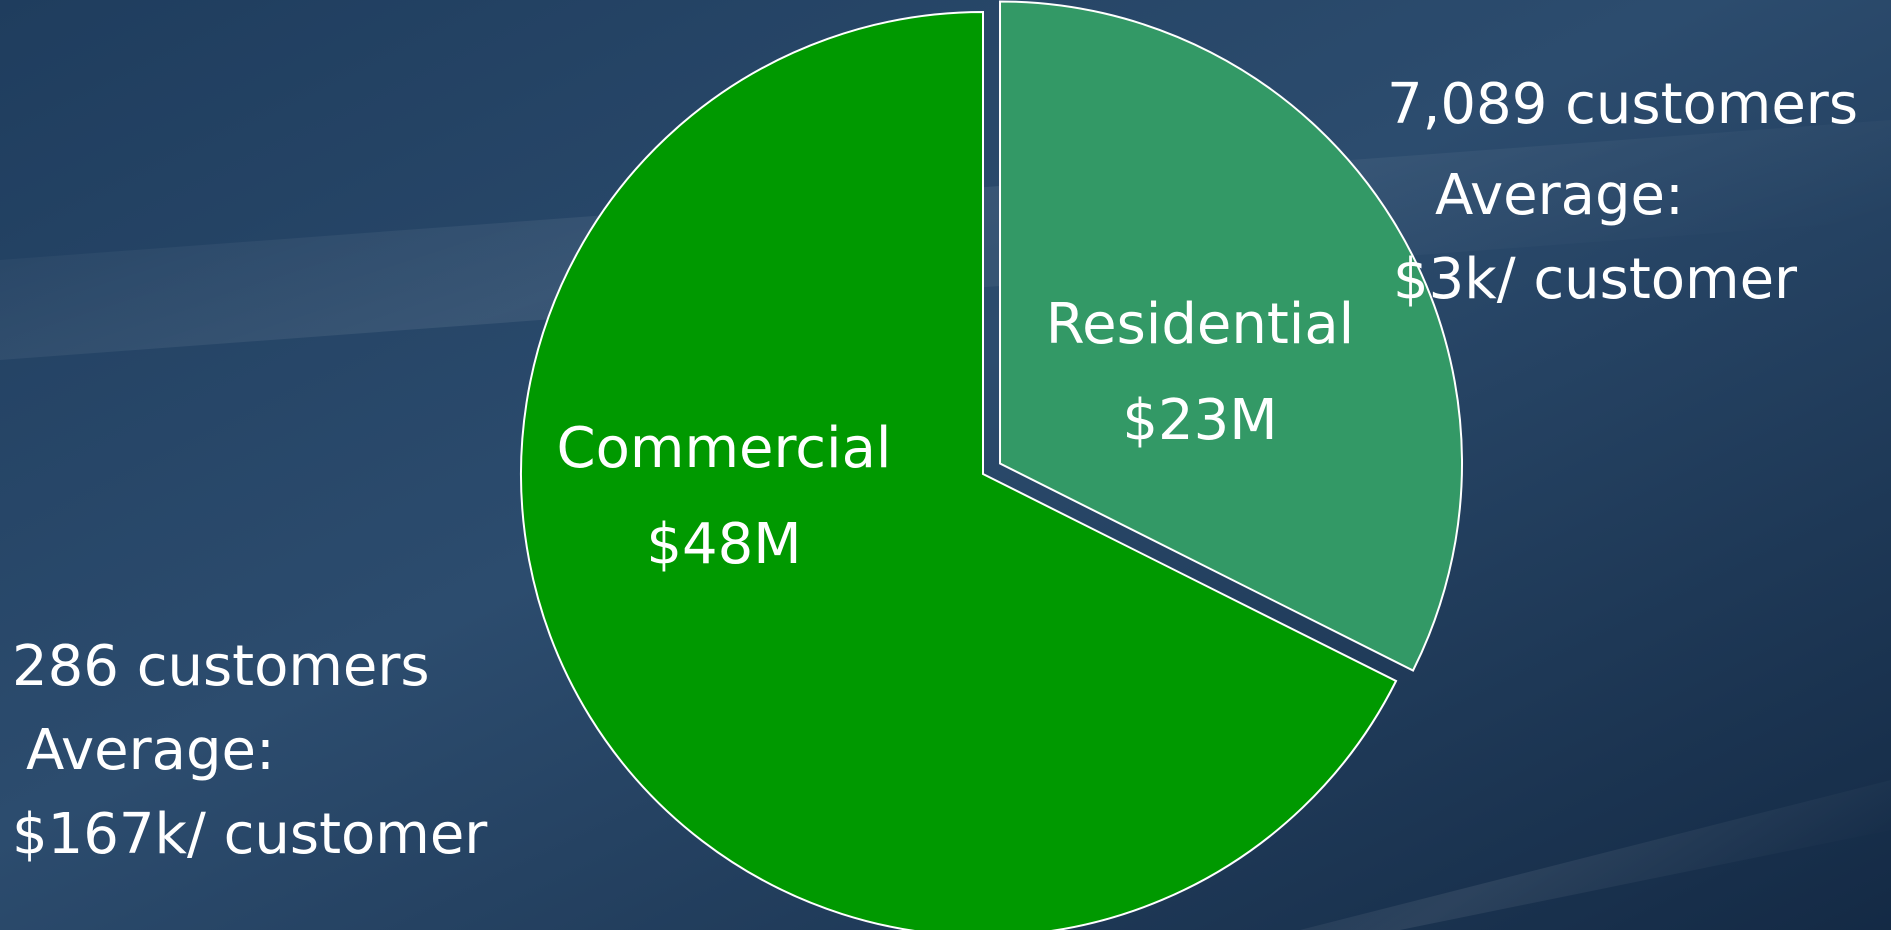 This screenshot has height=930, width=1891. What do you see at coordinates (1200, 324) in the screenshot?
I see `slice-label: Residential` at bounding box center [1200, 324].